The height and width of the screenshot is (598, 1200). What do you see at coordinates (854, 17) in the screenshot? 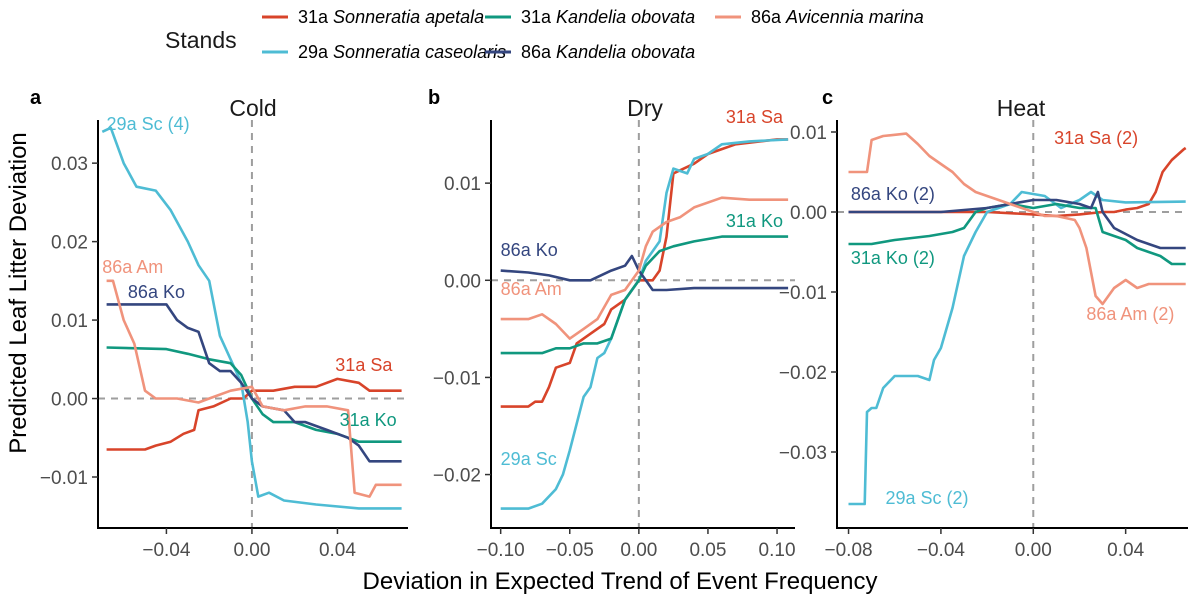
I see `legend-entry-species: Avicennia marina` at bounding box center [854, 17].